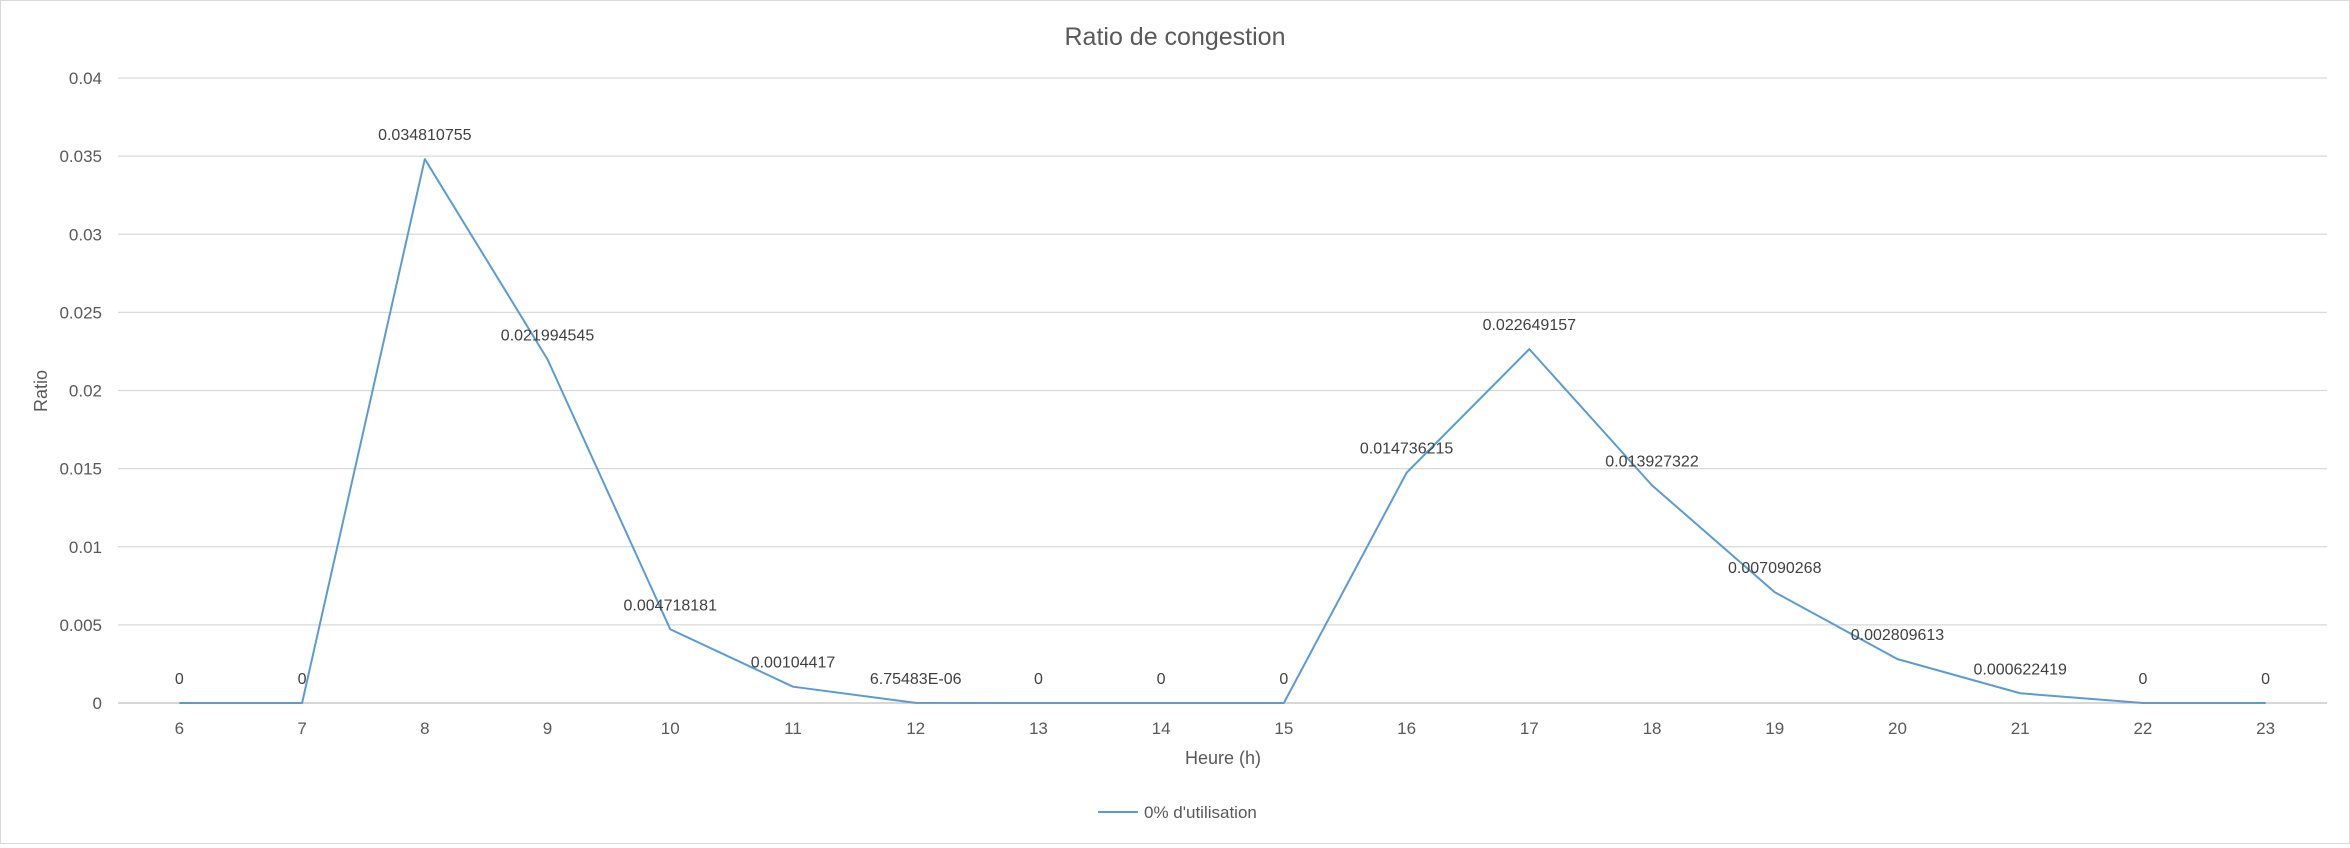 The height and width of the screenshot is (848, 2350). What do you see at coordinates (2020, 728) in the screenshot?
I see `x-tick-label: 21` at bounding box center [2020, 728].